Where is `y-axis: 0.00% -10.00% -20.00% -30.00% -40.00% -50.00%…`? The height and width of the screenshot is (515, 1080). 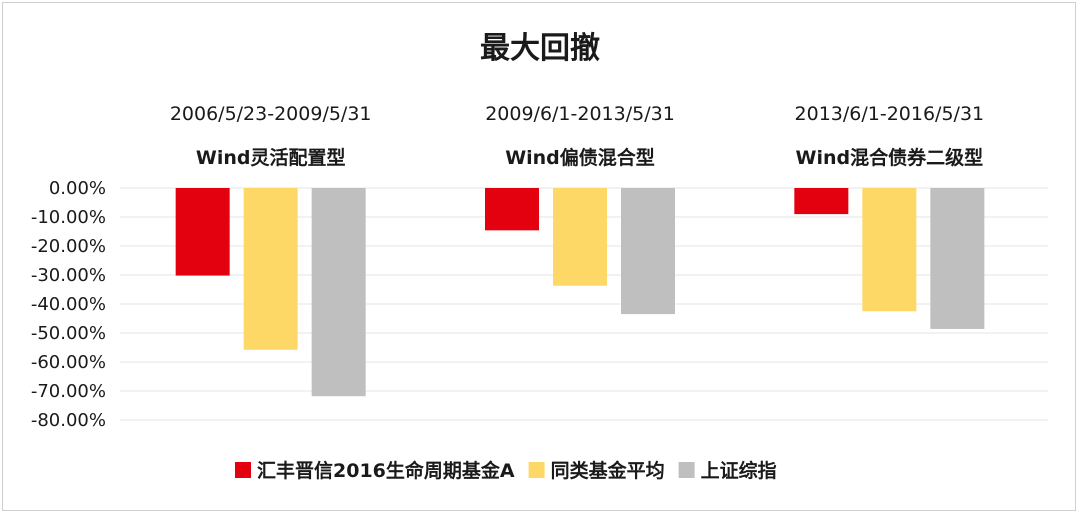 y-axis: 0.00% -10.00% -20.00% -30.00% -40.00% -50.00%… is located at coordinates (68, 304).